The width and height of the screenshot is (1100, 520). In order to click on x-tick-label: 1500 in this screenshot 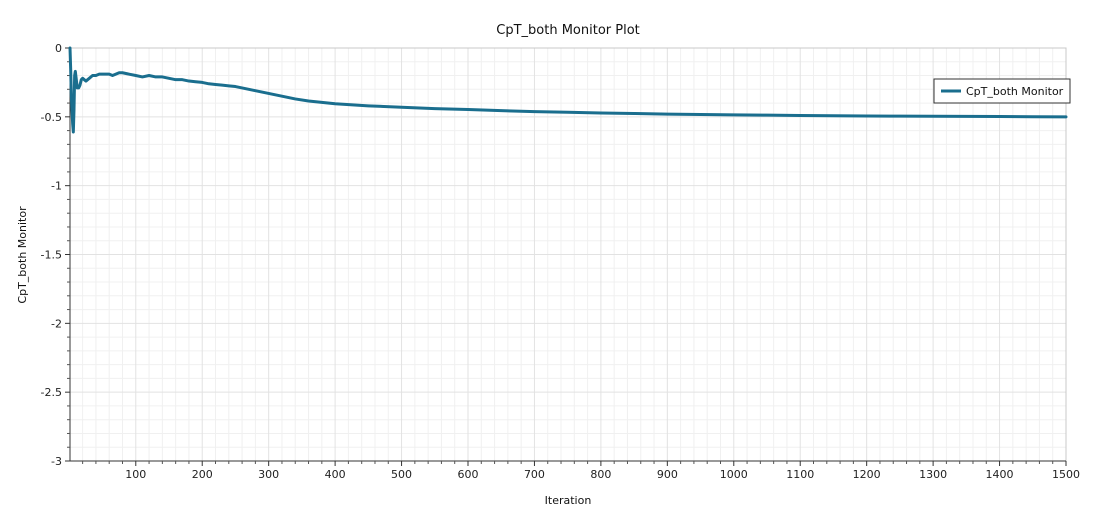, I will do `click(1066, 474)`.